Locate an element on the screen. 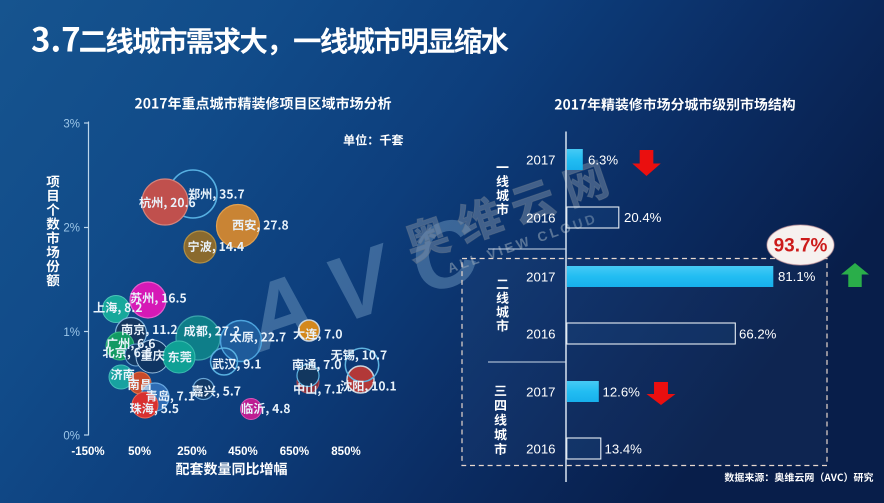 This screenshot has height=503, width=884. svg-text: 20.4% is located at coordinates (643, 217).